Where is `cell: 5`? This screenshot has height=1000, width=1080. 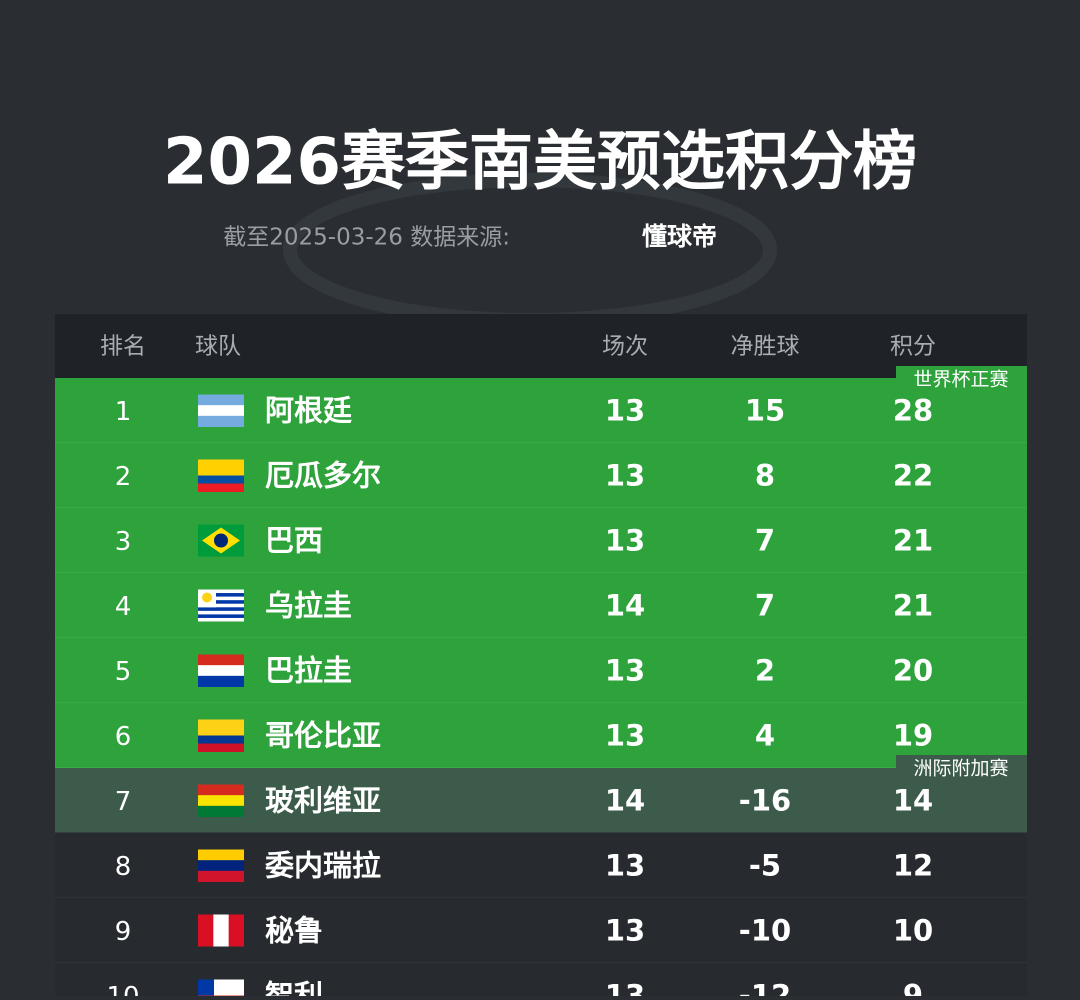
cell: 5 is located at coordinates (123, 672).